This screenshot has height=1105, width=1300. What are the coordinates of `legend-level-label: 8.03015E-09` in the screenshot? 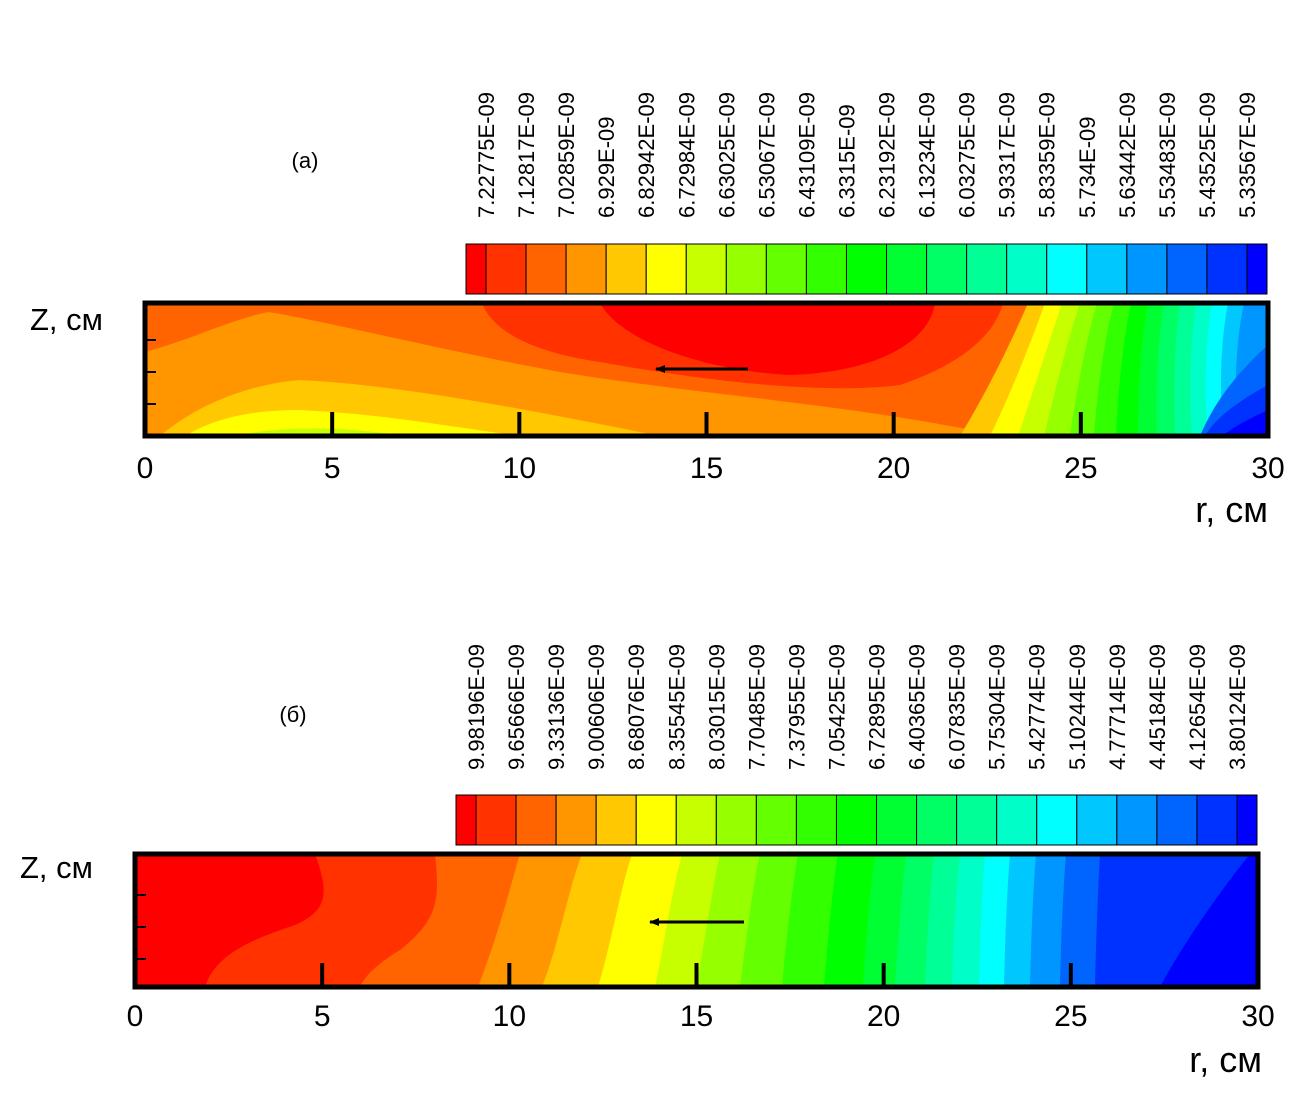 It's located at (716, 707).